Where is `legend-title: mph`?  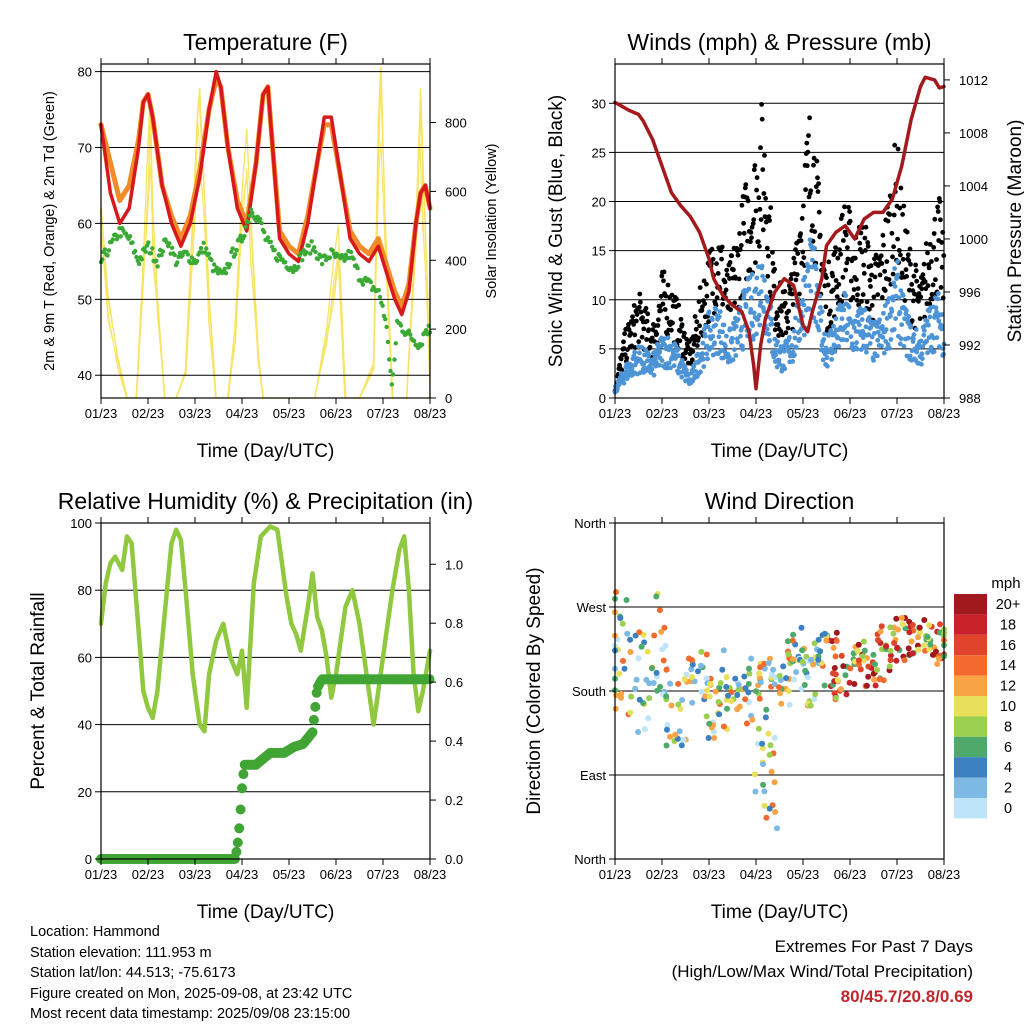
legend-title: mph is located at coordinates (1005, 583).